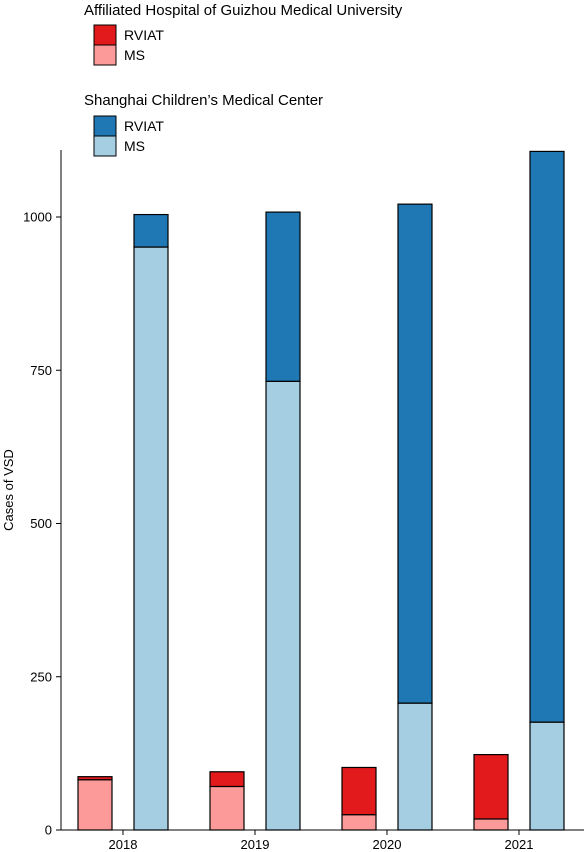 The height and width of the screenshot is (852, 586). Describe the element at coordinates (359, 791) in the screenshot. I see `bar-2020-guizhou-rviat` at that location.